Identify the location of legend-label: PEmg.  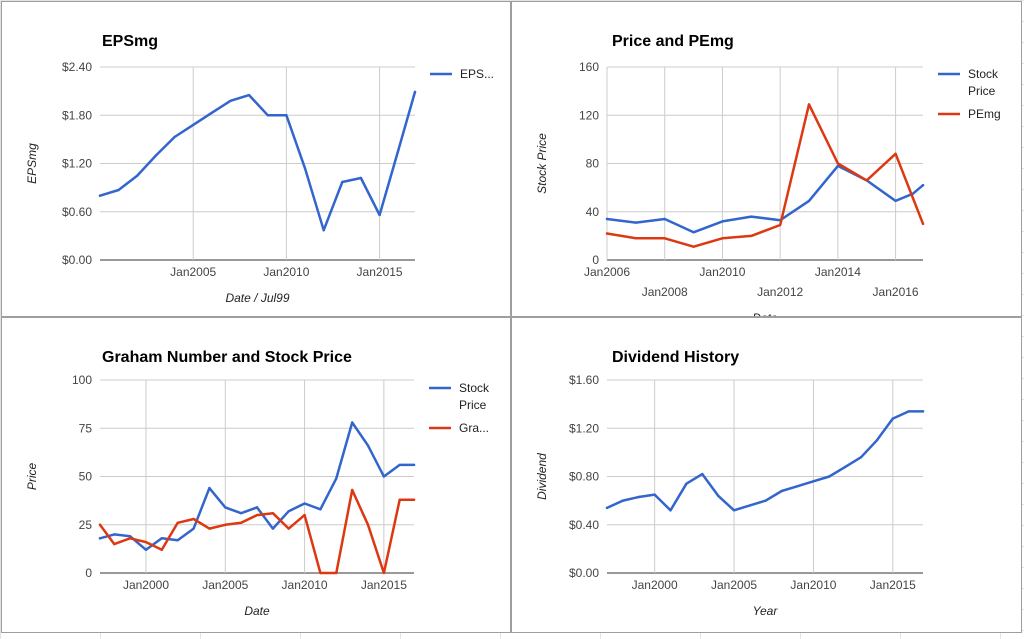
(984, 114).